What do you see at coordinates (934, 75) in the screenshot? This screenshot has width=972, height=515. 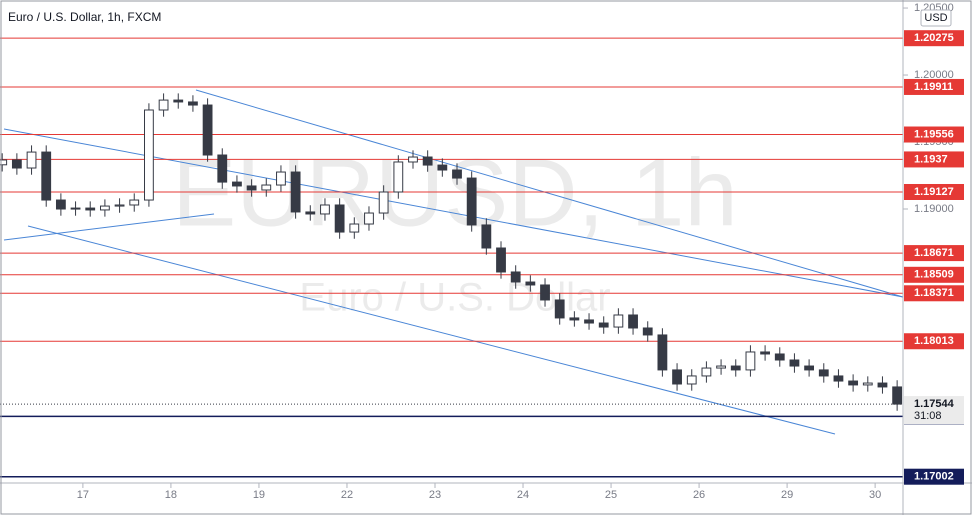 I see `y-tick-label: 1.20000` at bounding box center [934, 75].